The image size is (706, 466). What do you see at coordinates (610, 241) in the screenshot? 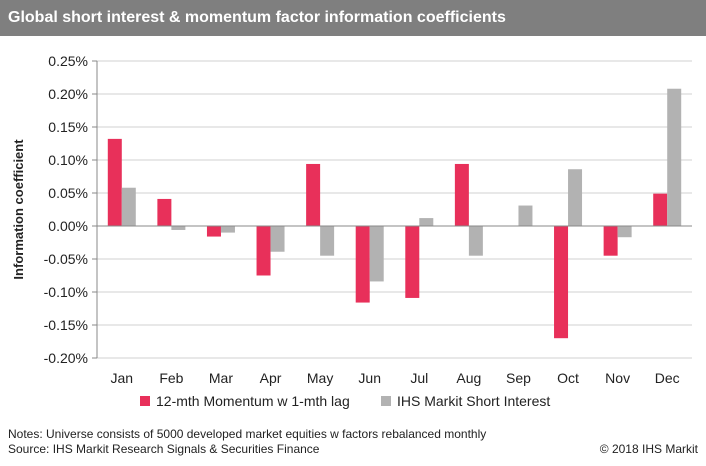
I see `bar-momentum-nov` at bounding box center [610, 241].